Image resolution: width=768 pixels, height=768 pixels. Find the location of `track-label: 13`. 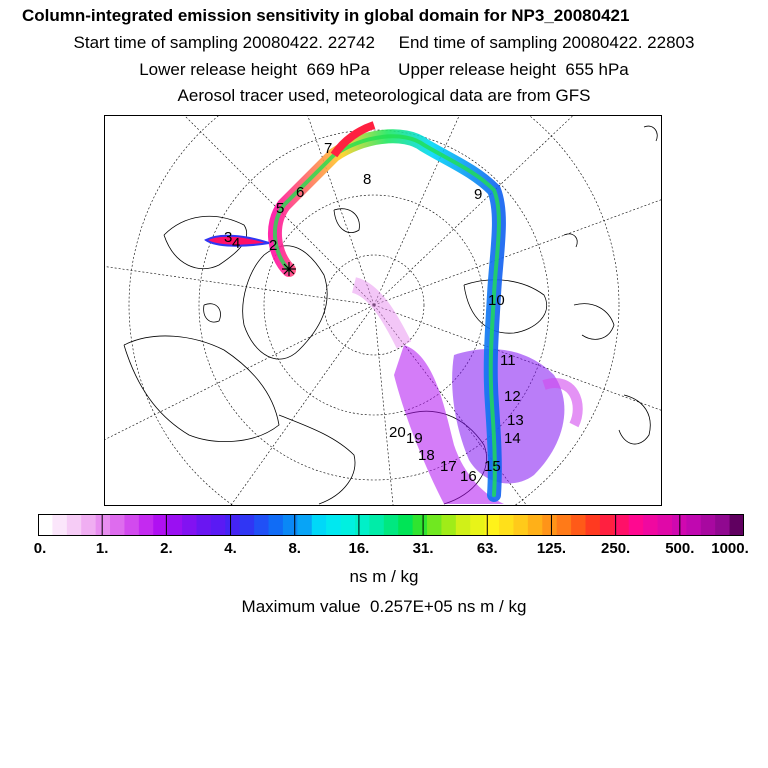

track-label: 13 is located at coordinates (515, 420).